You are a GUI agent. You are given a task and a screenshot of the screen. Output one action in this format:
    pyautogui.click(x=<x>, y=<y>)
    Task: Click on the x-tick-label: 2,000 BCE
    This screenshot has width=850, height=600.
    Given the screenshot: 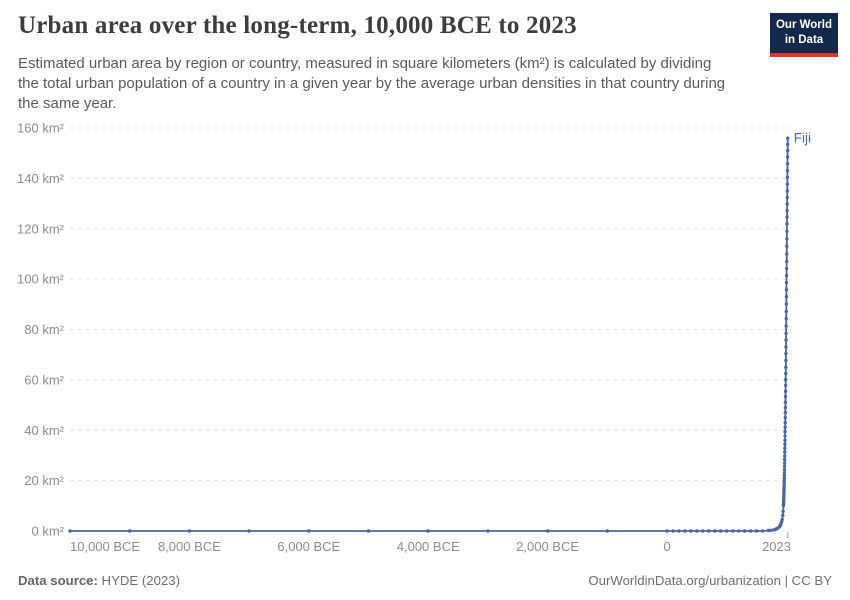 What is the action you would take?
    pyautogui.click(x=547, y=546)
    